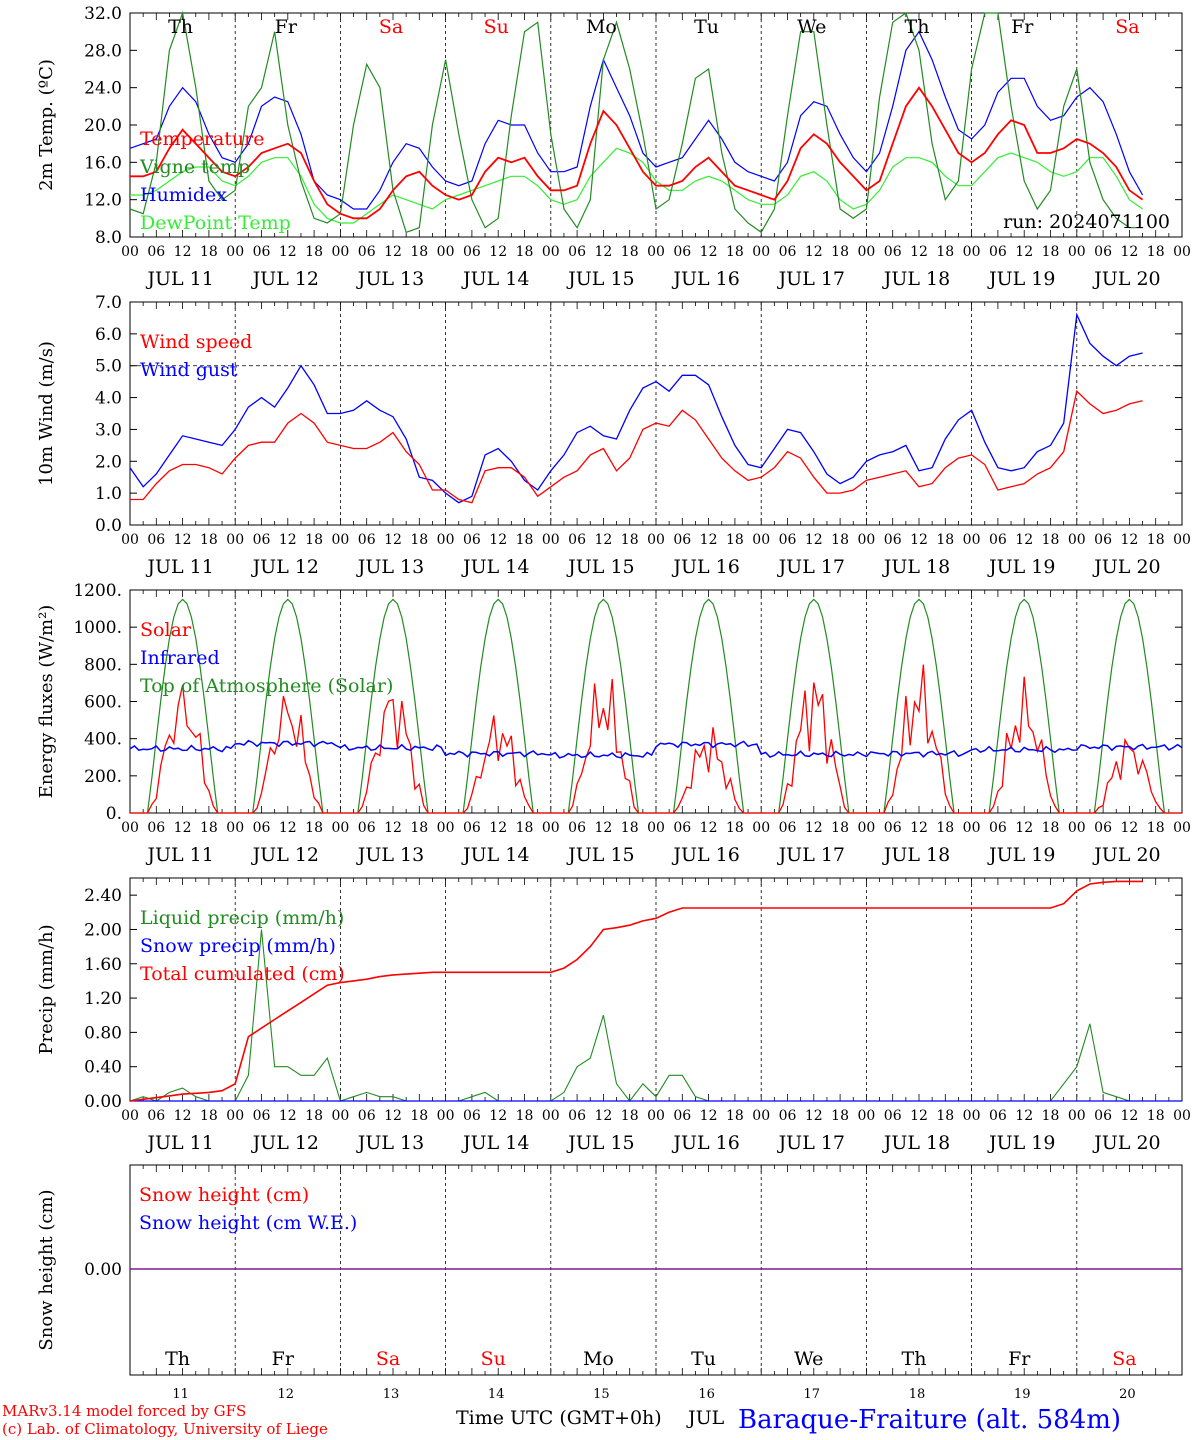 Image resolution: width=1194 pixels, height=1440 pixels. I want to click on legend-entry: Liquid precip (mm/h), so click(242, 918).